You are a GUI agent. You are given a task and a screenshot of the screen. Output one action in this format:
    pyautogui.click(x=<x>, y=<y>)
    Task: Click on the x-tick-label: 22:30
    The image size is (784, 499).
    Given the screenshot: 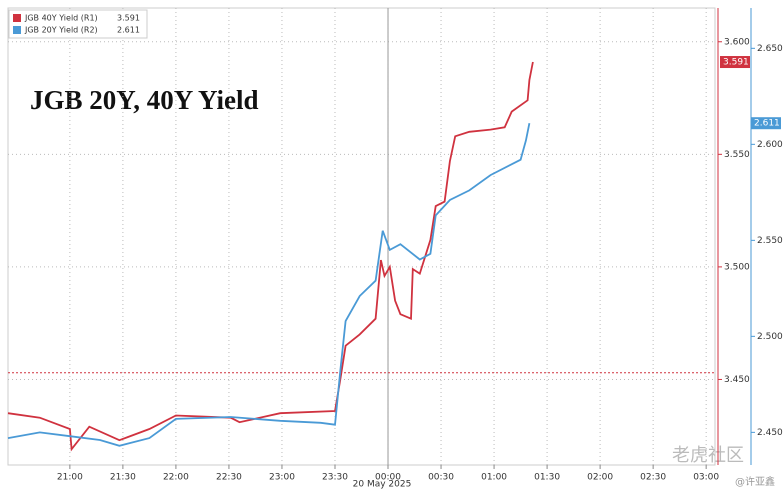 What is the action you would take?
    pyautogui.click(x=229, y=478)
    